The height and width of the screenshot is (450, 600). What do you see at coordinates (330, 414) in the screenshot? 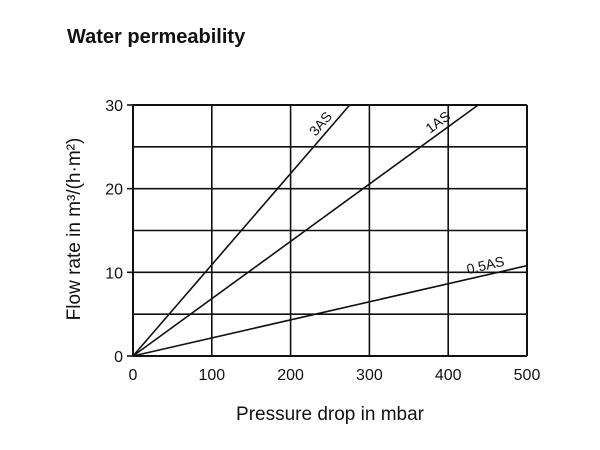
I see `x-axis-label: Pressure drop in mbar` at bounding box center [330, 414].